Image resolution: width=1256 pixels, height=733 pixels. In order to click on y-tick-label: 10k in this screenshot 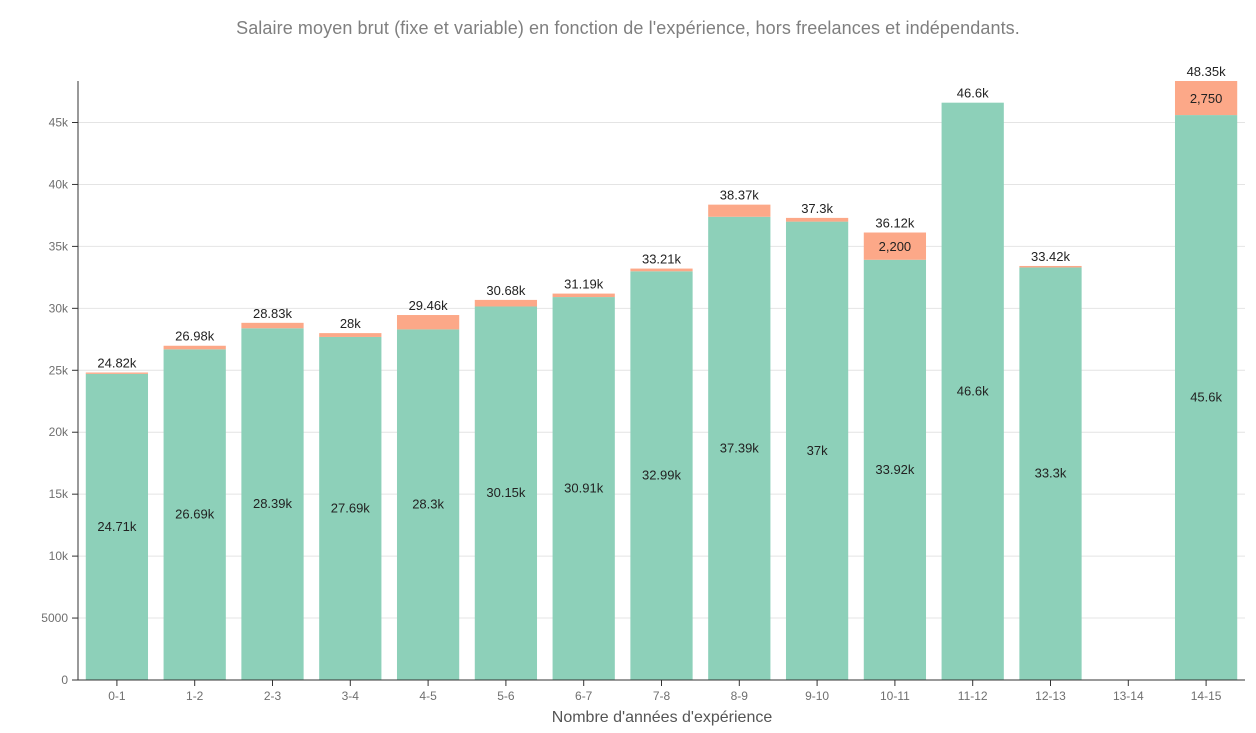, I will do `click(59, 556)`.